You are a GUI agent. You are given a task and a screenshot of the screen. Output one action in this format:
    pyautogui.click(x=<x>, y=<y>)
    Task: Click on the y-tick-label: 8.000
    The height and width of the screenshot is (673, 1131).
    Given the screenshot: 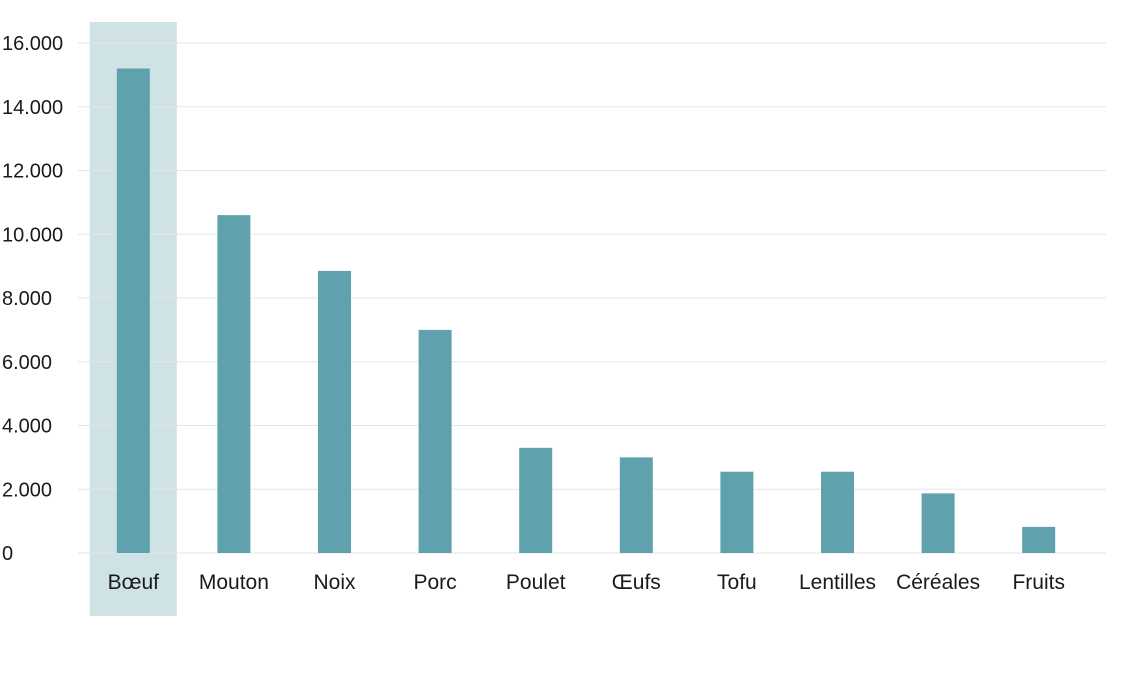 What is the action you would take?
    pyautogui.click(x=27, y=299)
    